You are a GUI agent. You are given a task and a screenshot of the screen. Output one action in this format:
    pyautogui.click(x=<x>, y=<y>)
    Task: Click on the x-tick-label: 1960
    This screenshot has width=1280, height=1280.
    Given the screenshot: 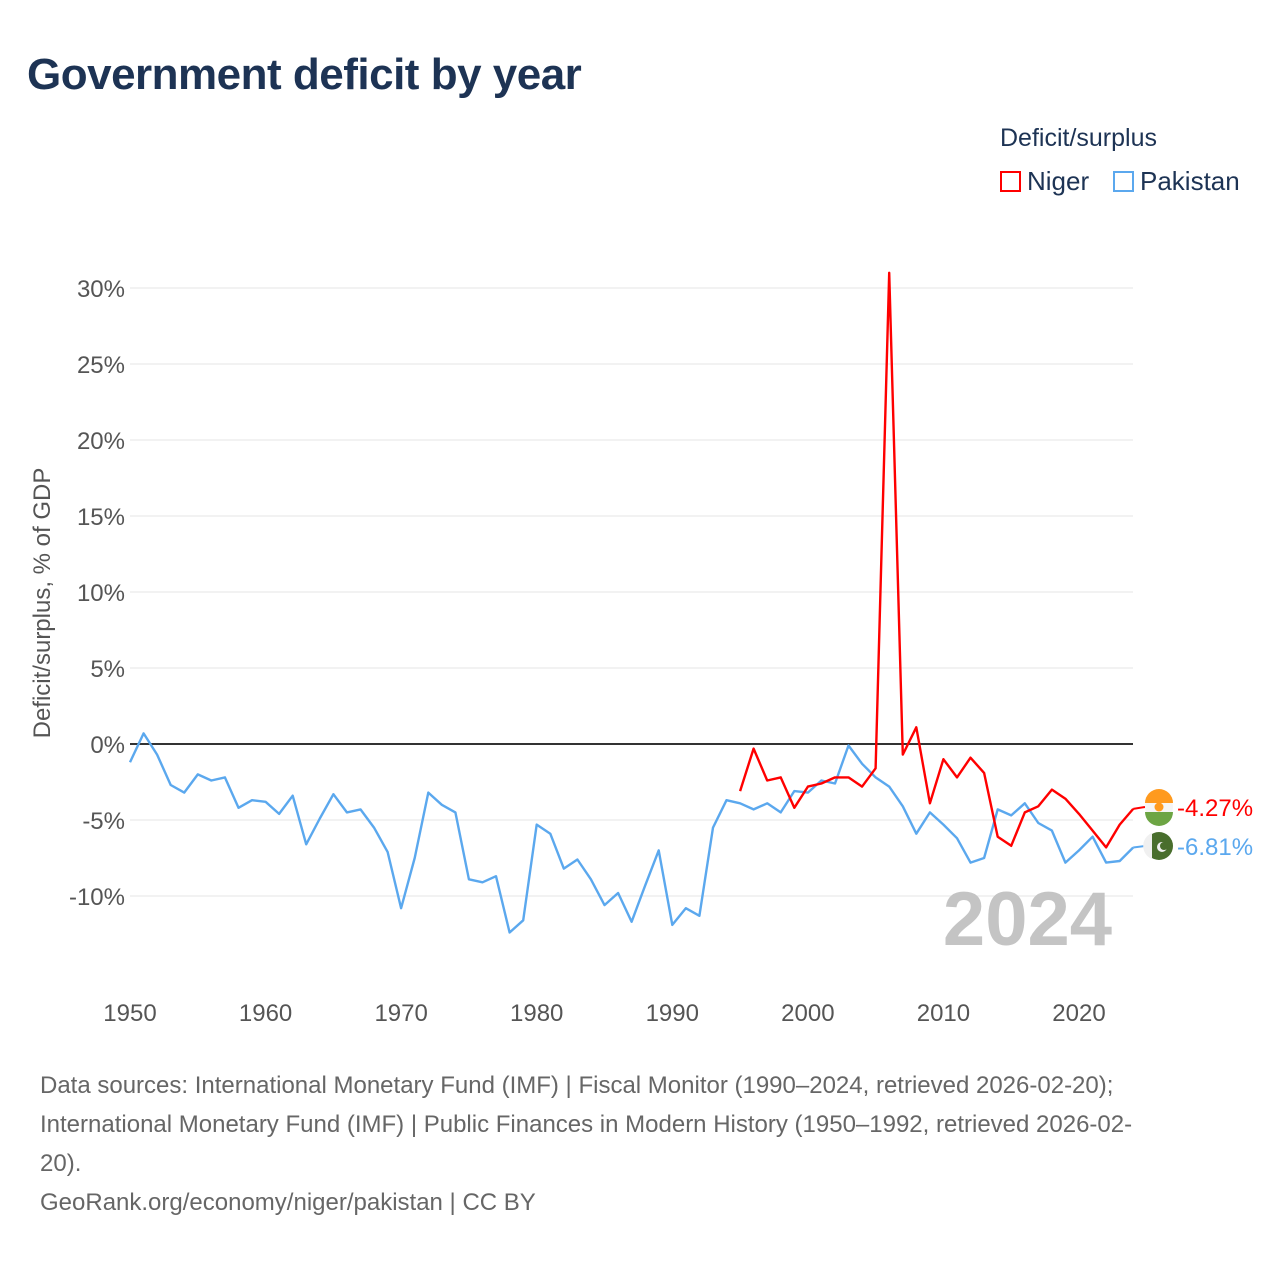 What is the action you would take?
    pyautogui.click(x=265, y=1013)
    